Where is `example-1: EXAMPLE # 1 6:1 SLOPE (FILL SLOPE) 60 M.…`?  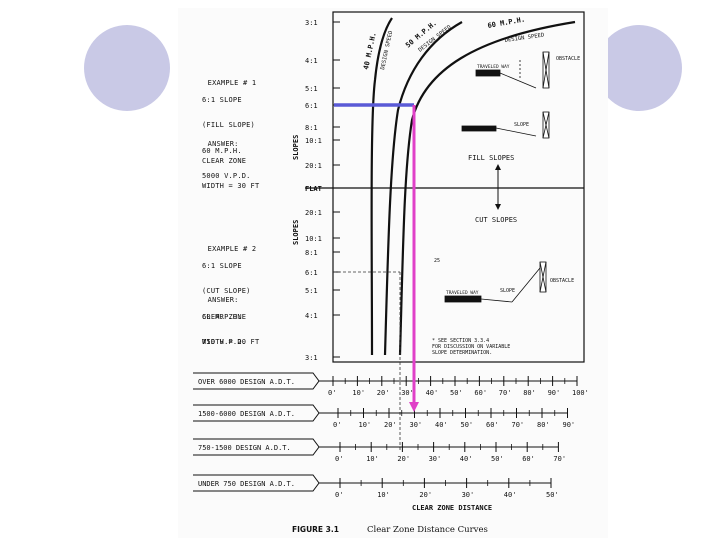
example-1: EXAMPLE # 1 6:1 SLOPE (FILL SLOPE) 60 M.… is located at coordinates (223, 134).